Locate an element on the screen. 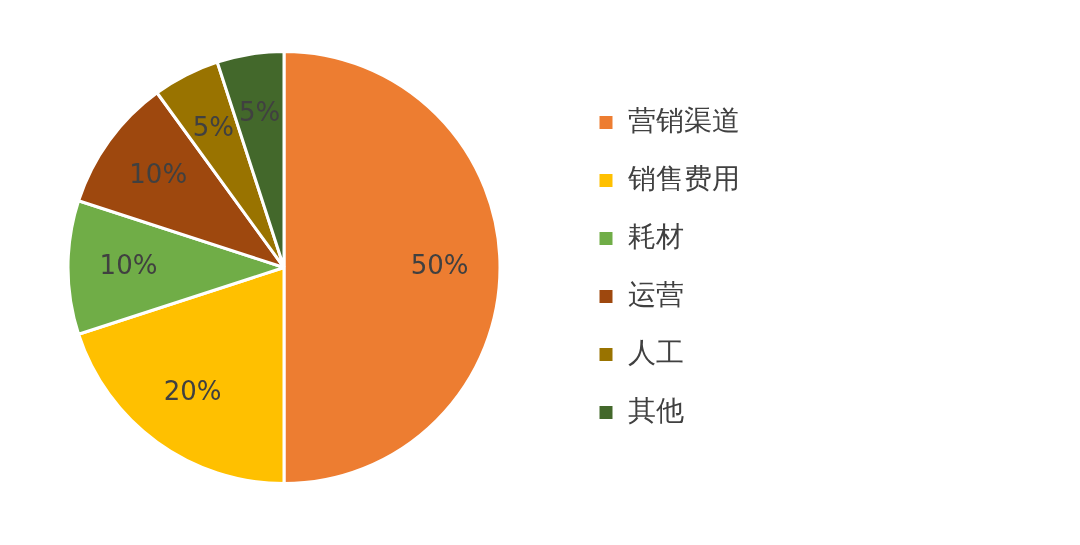  data-label: 50% is located at coordinates (439, 265).